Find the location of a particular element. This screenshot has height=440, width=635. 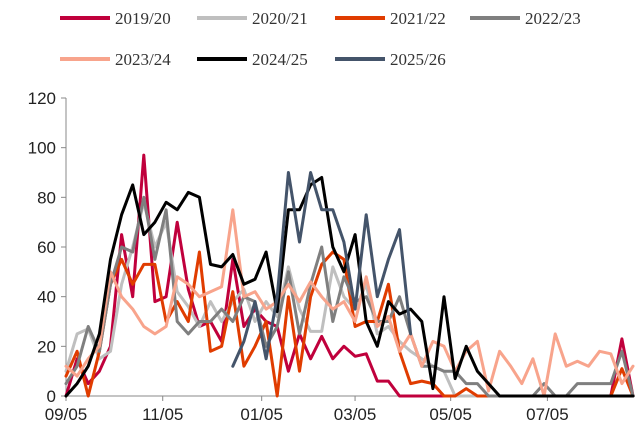

y-tick-label: 60 is located at coordinates (46, 247).